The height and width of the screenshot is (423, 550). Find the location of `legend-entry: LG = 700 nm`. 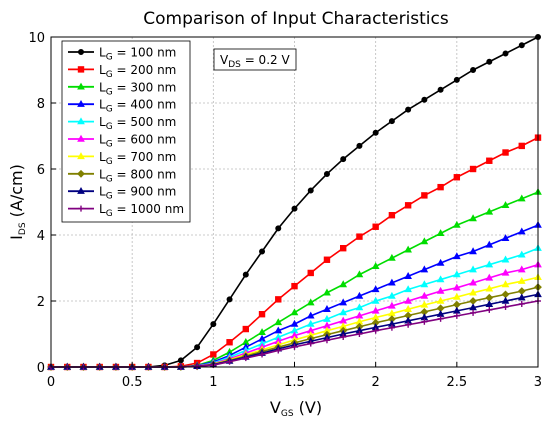

legend-entry: LG = 700 nm is located at coordinates (122, 158).